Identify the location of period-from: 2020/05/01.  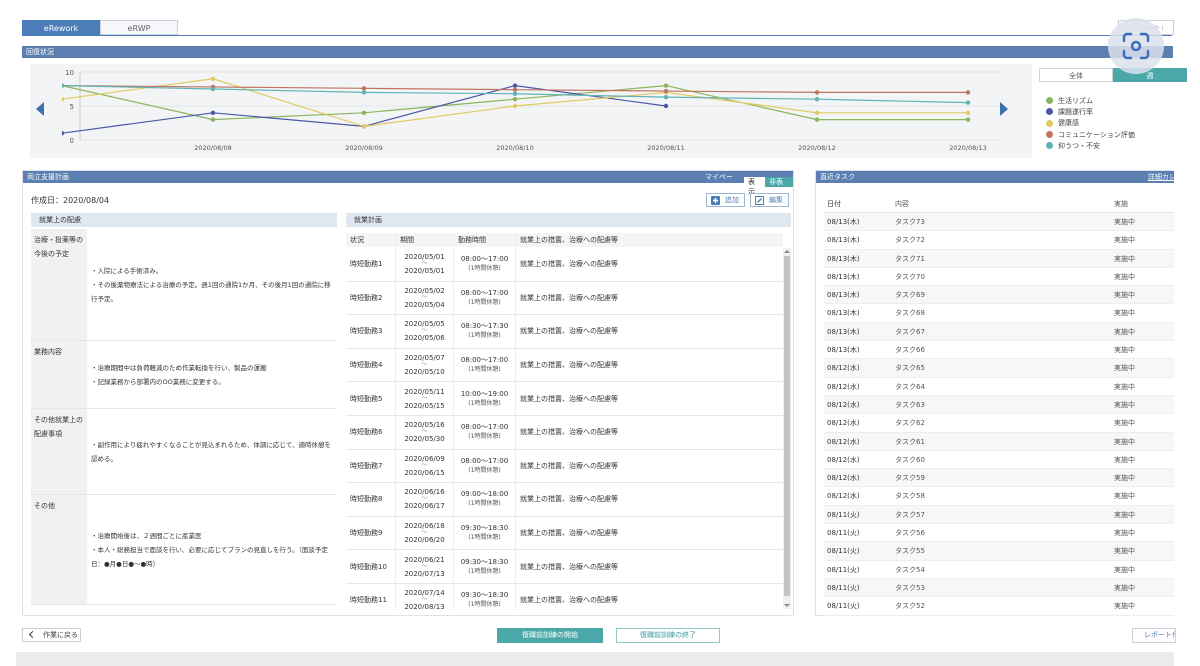
(424, 257).